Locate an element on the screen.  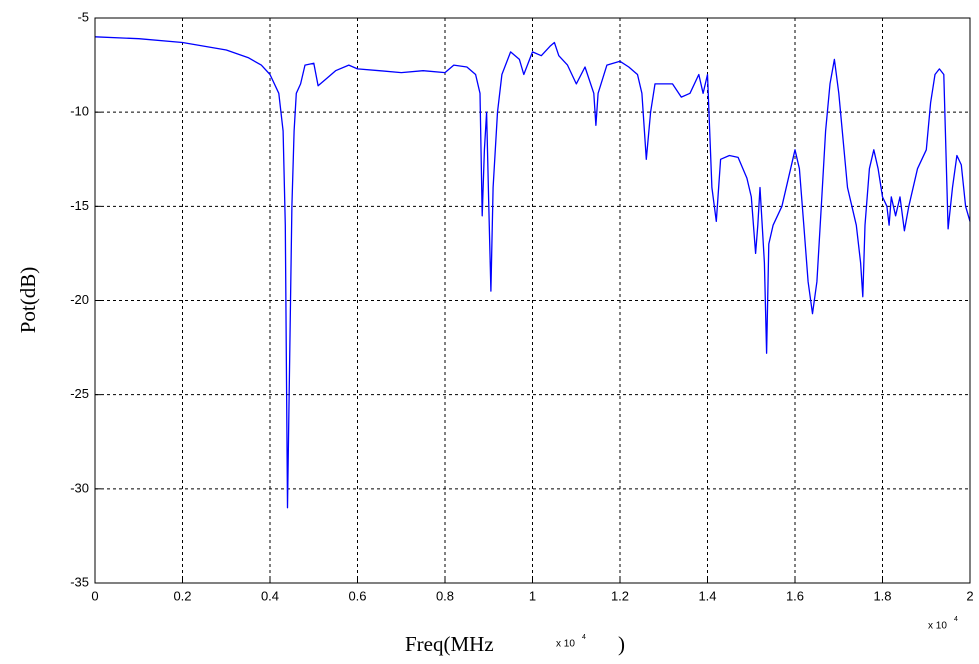
y-tick-label: -20 is located at coordinates (79, 299).